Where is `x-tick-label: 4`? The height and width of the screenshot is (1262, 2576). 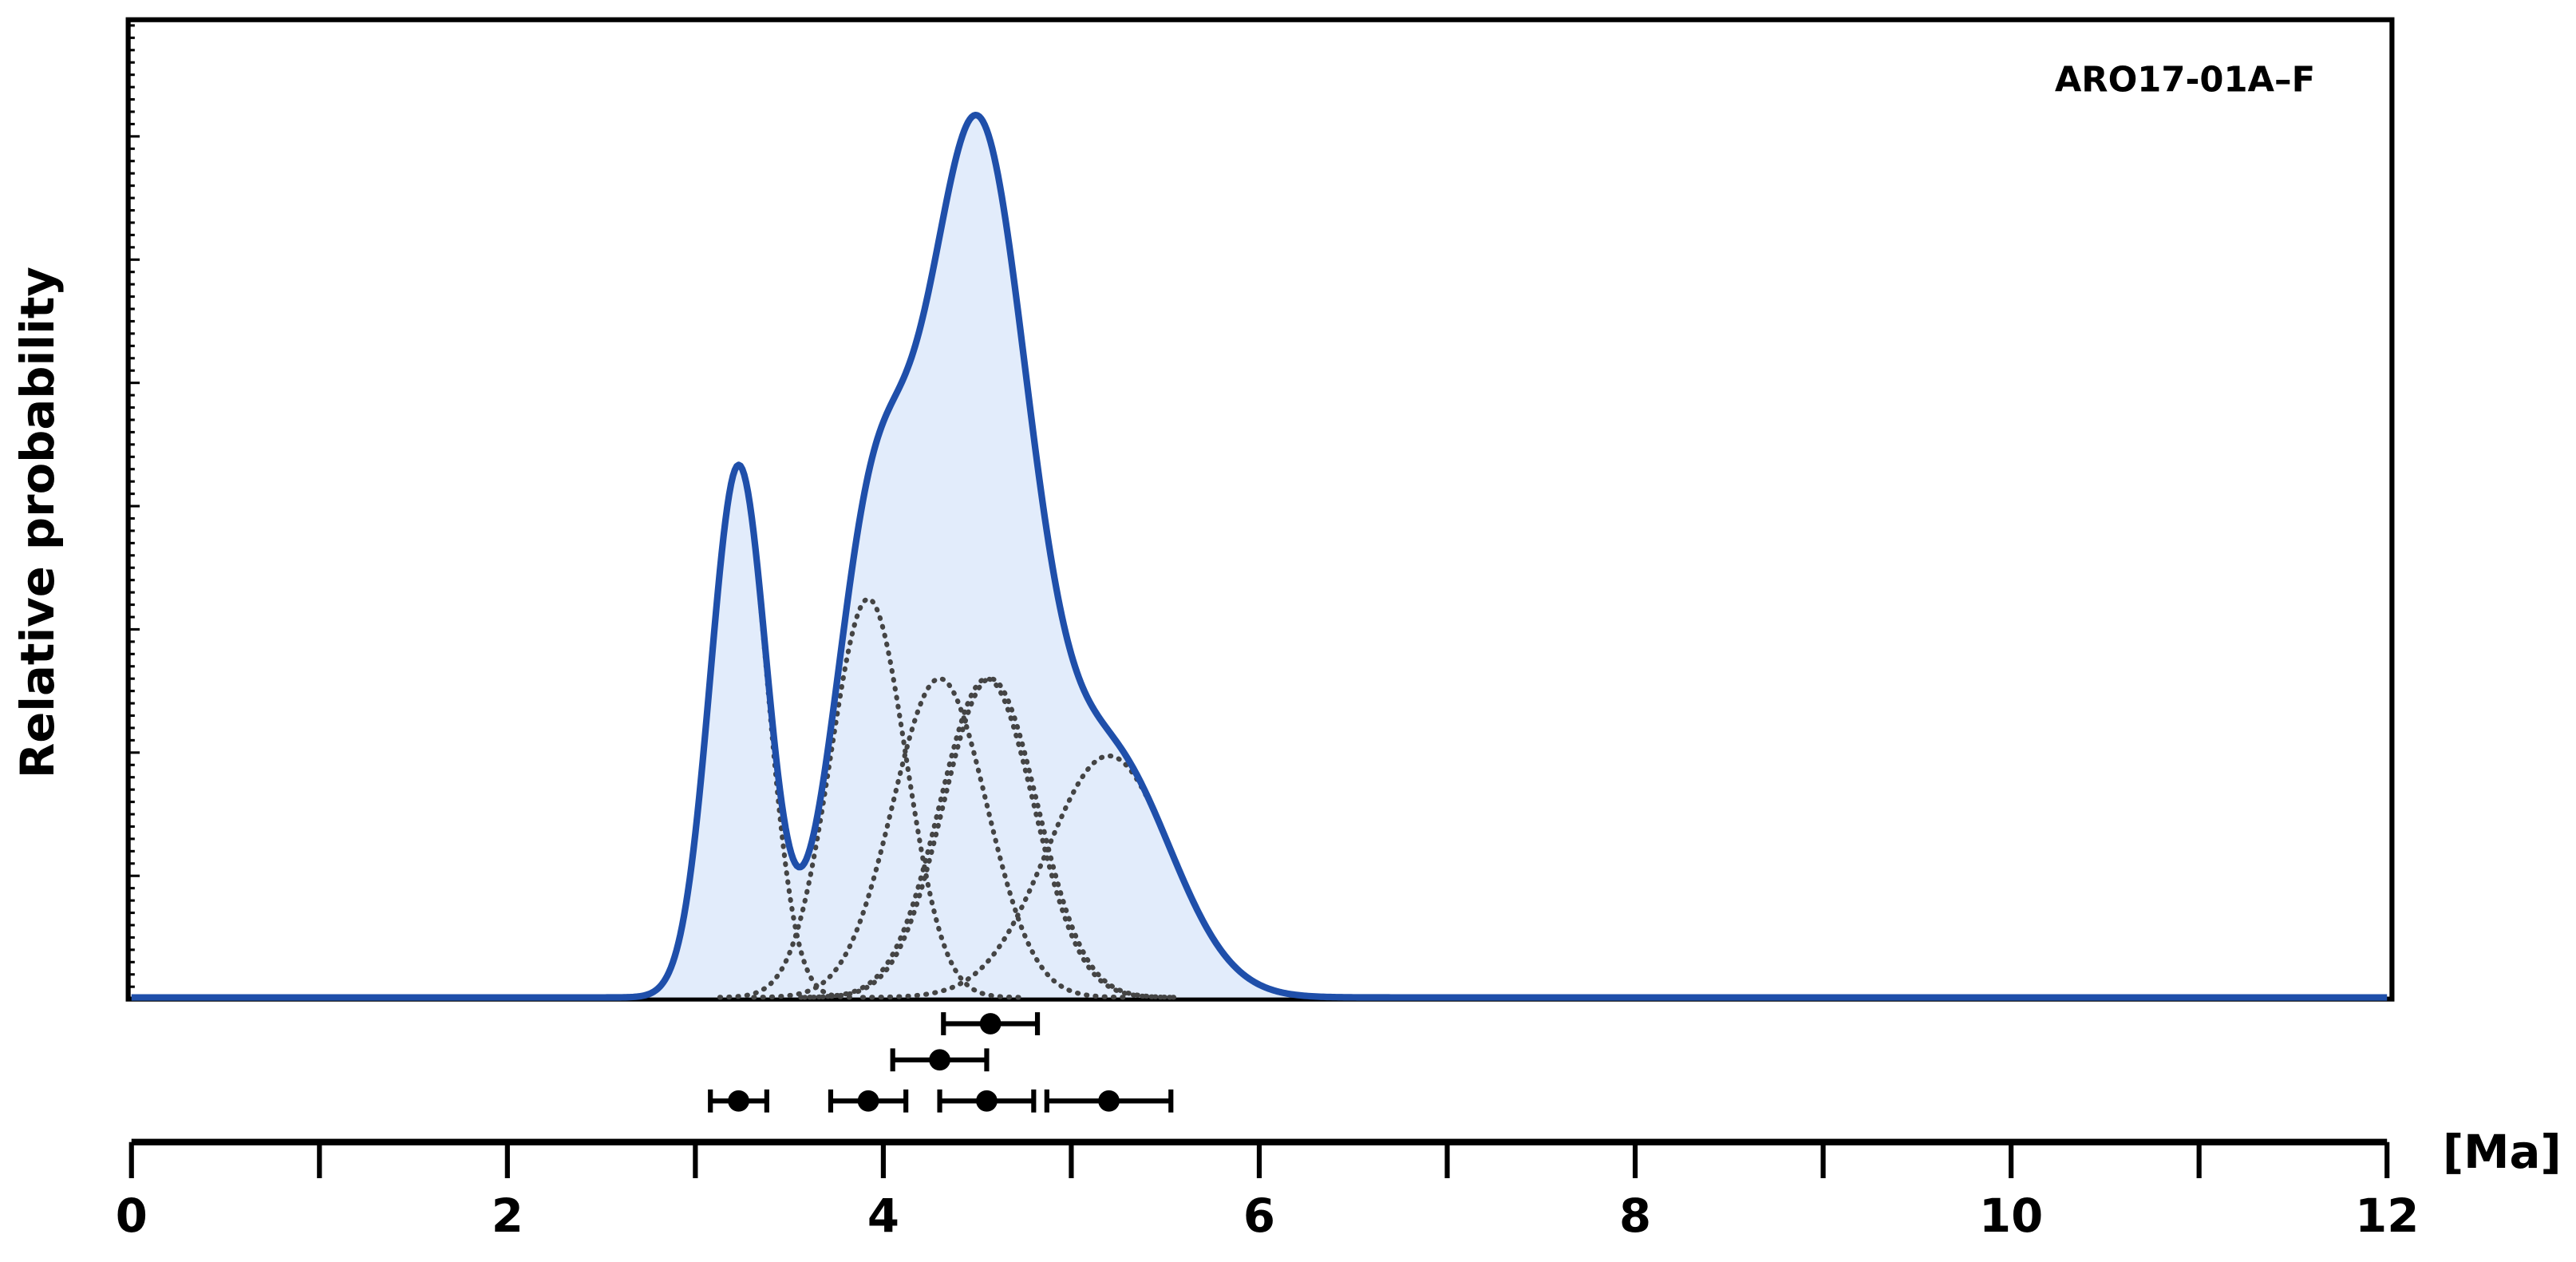 x-tick-label: 4 is located at coordinates (883, 1216).